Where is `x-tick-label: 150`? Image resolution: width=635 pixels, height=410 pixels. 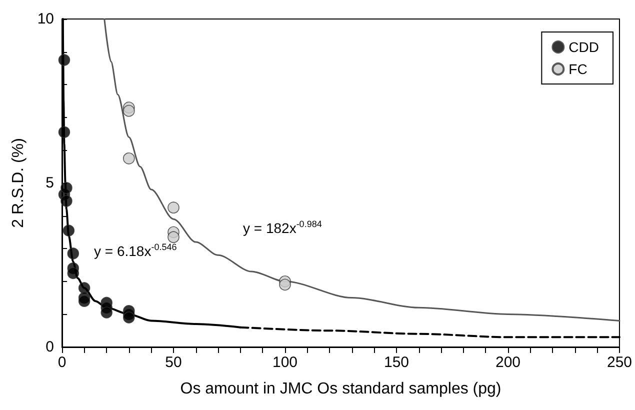 x-tick-label: 150 is located at coordinates (397, 362).